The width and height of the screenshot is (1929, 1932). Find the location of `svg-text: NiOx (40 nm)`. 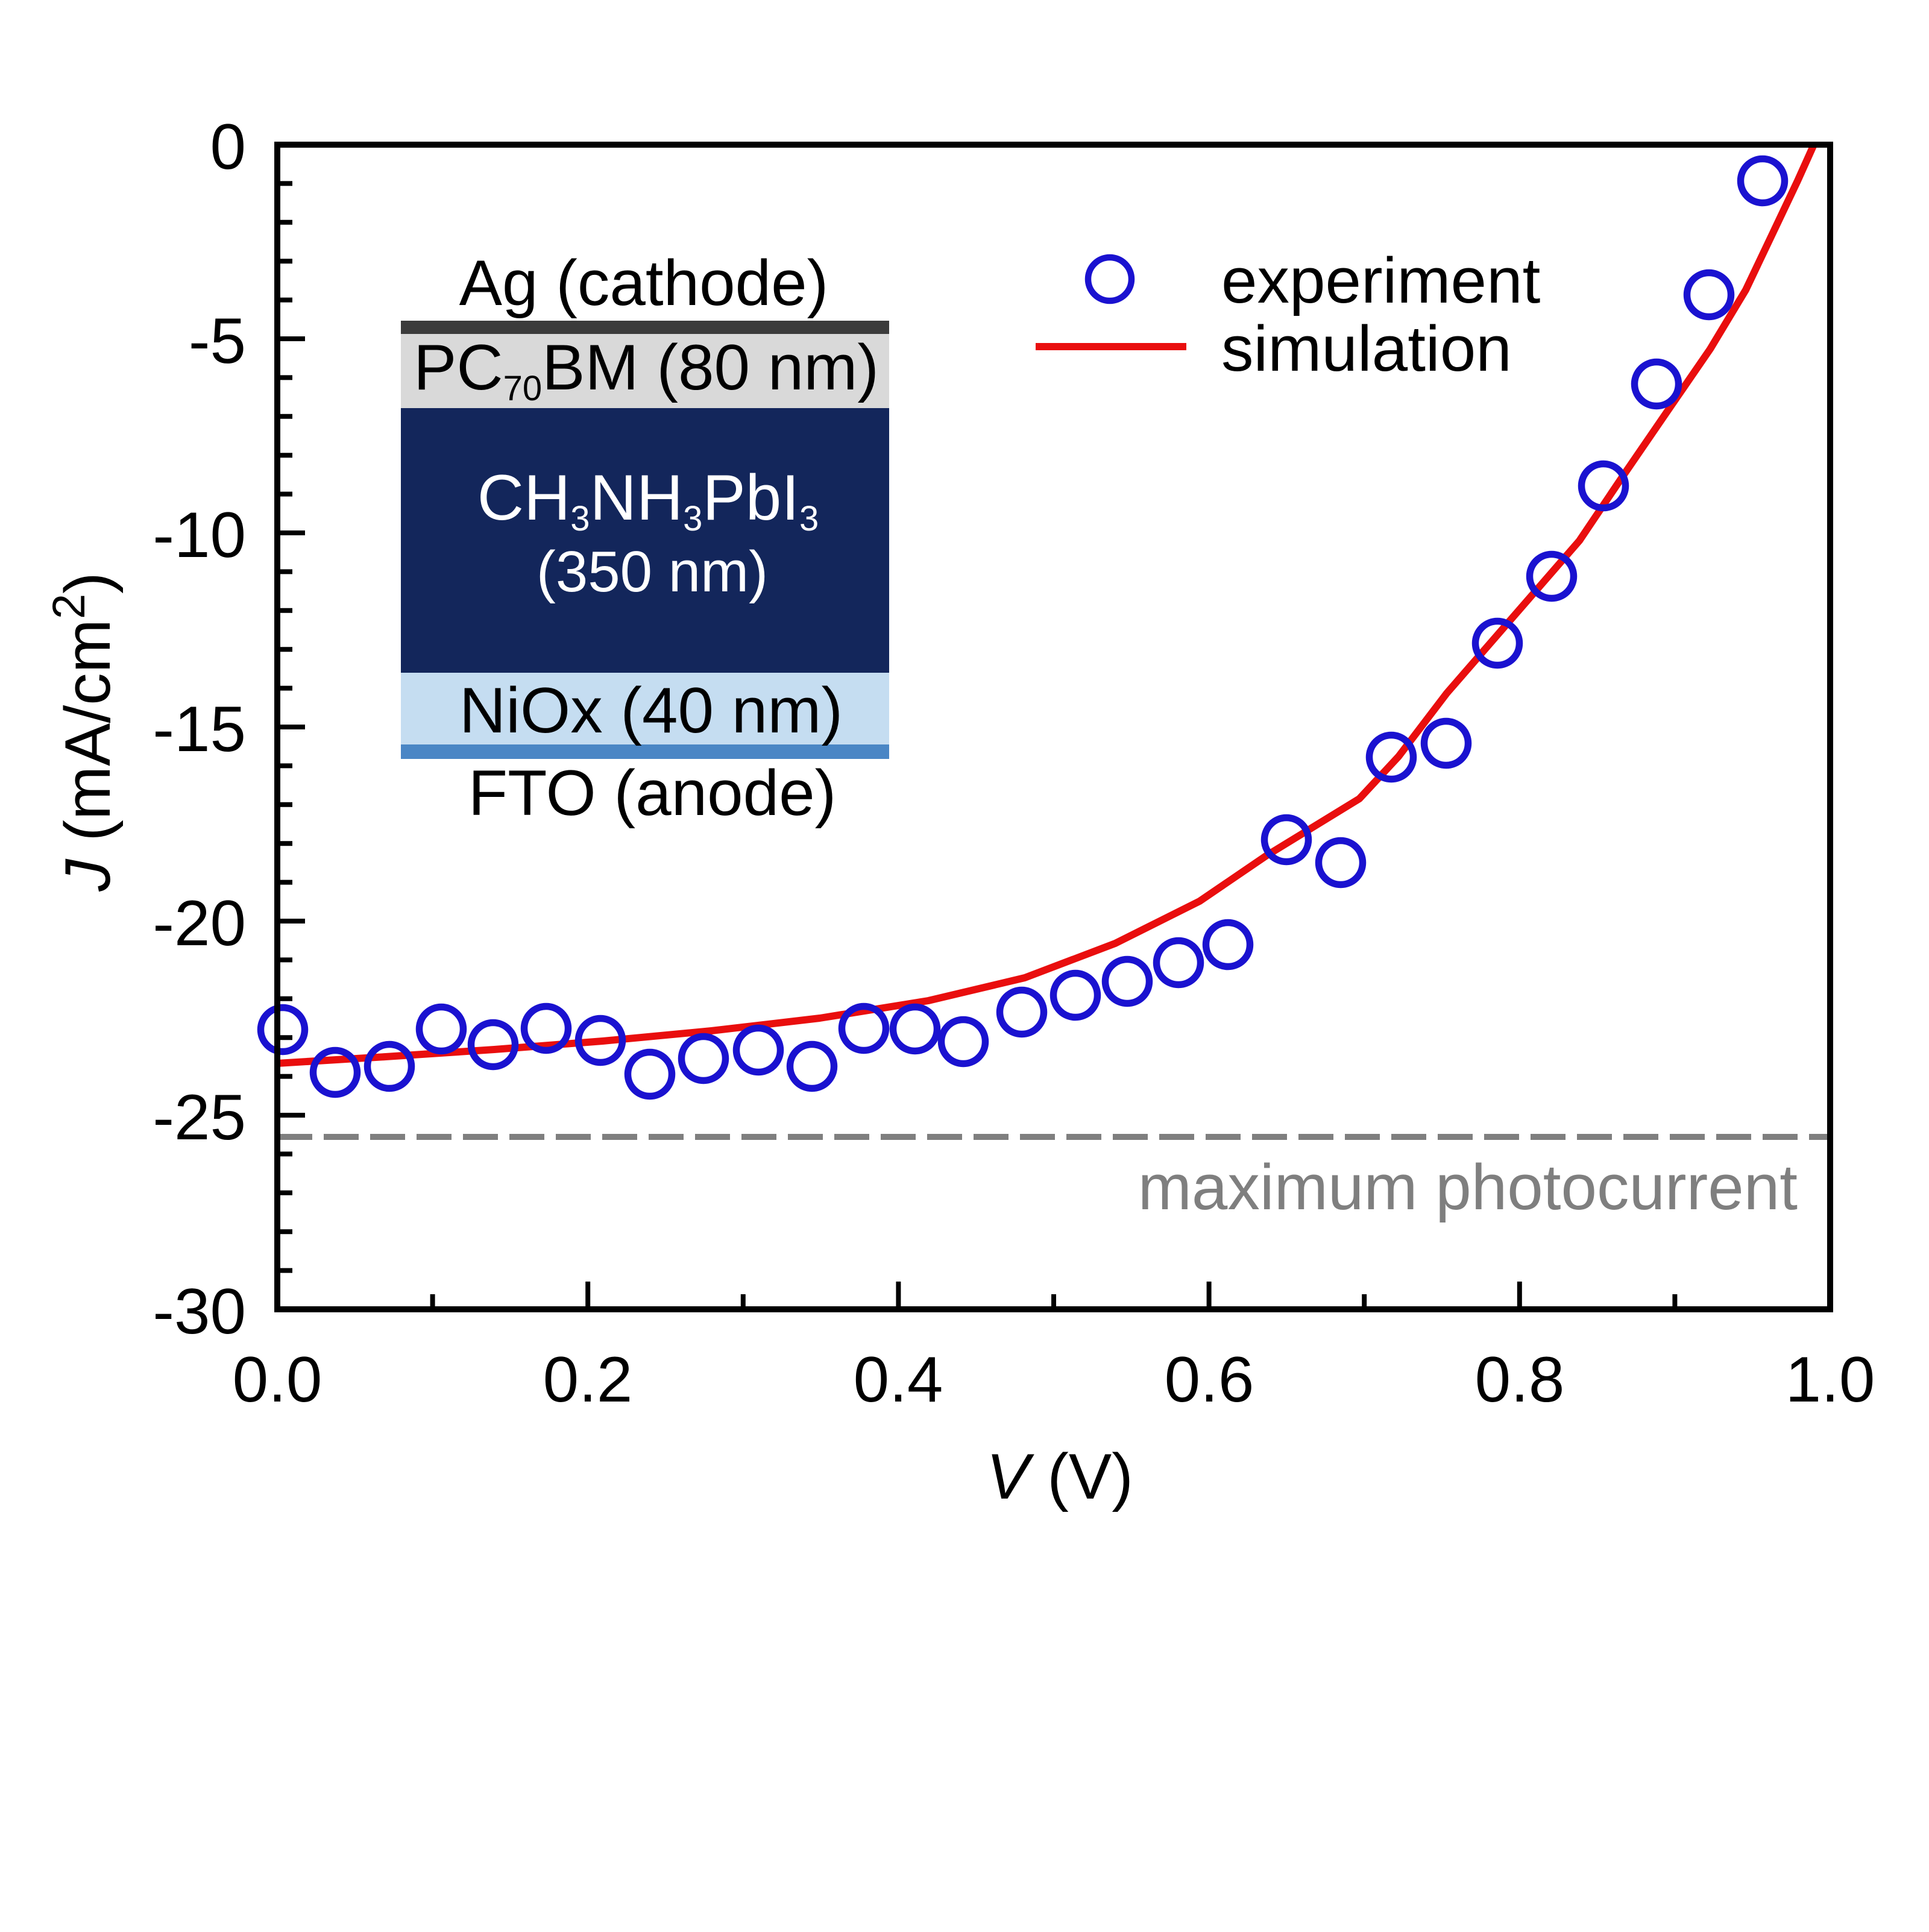

svg-text: NiOx (40 nm) is located at coordinates (651, 710).